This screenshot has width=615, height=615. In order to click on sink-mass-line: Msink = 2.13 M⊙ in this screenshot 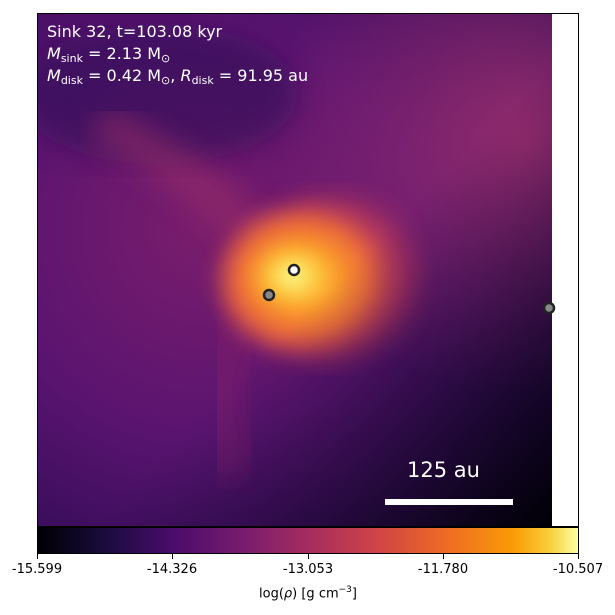, I will do `click(108, 53)`.